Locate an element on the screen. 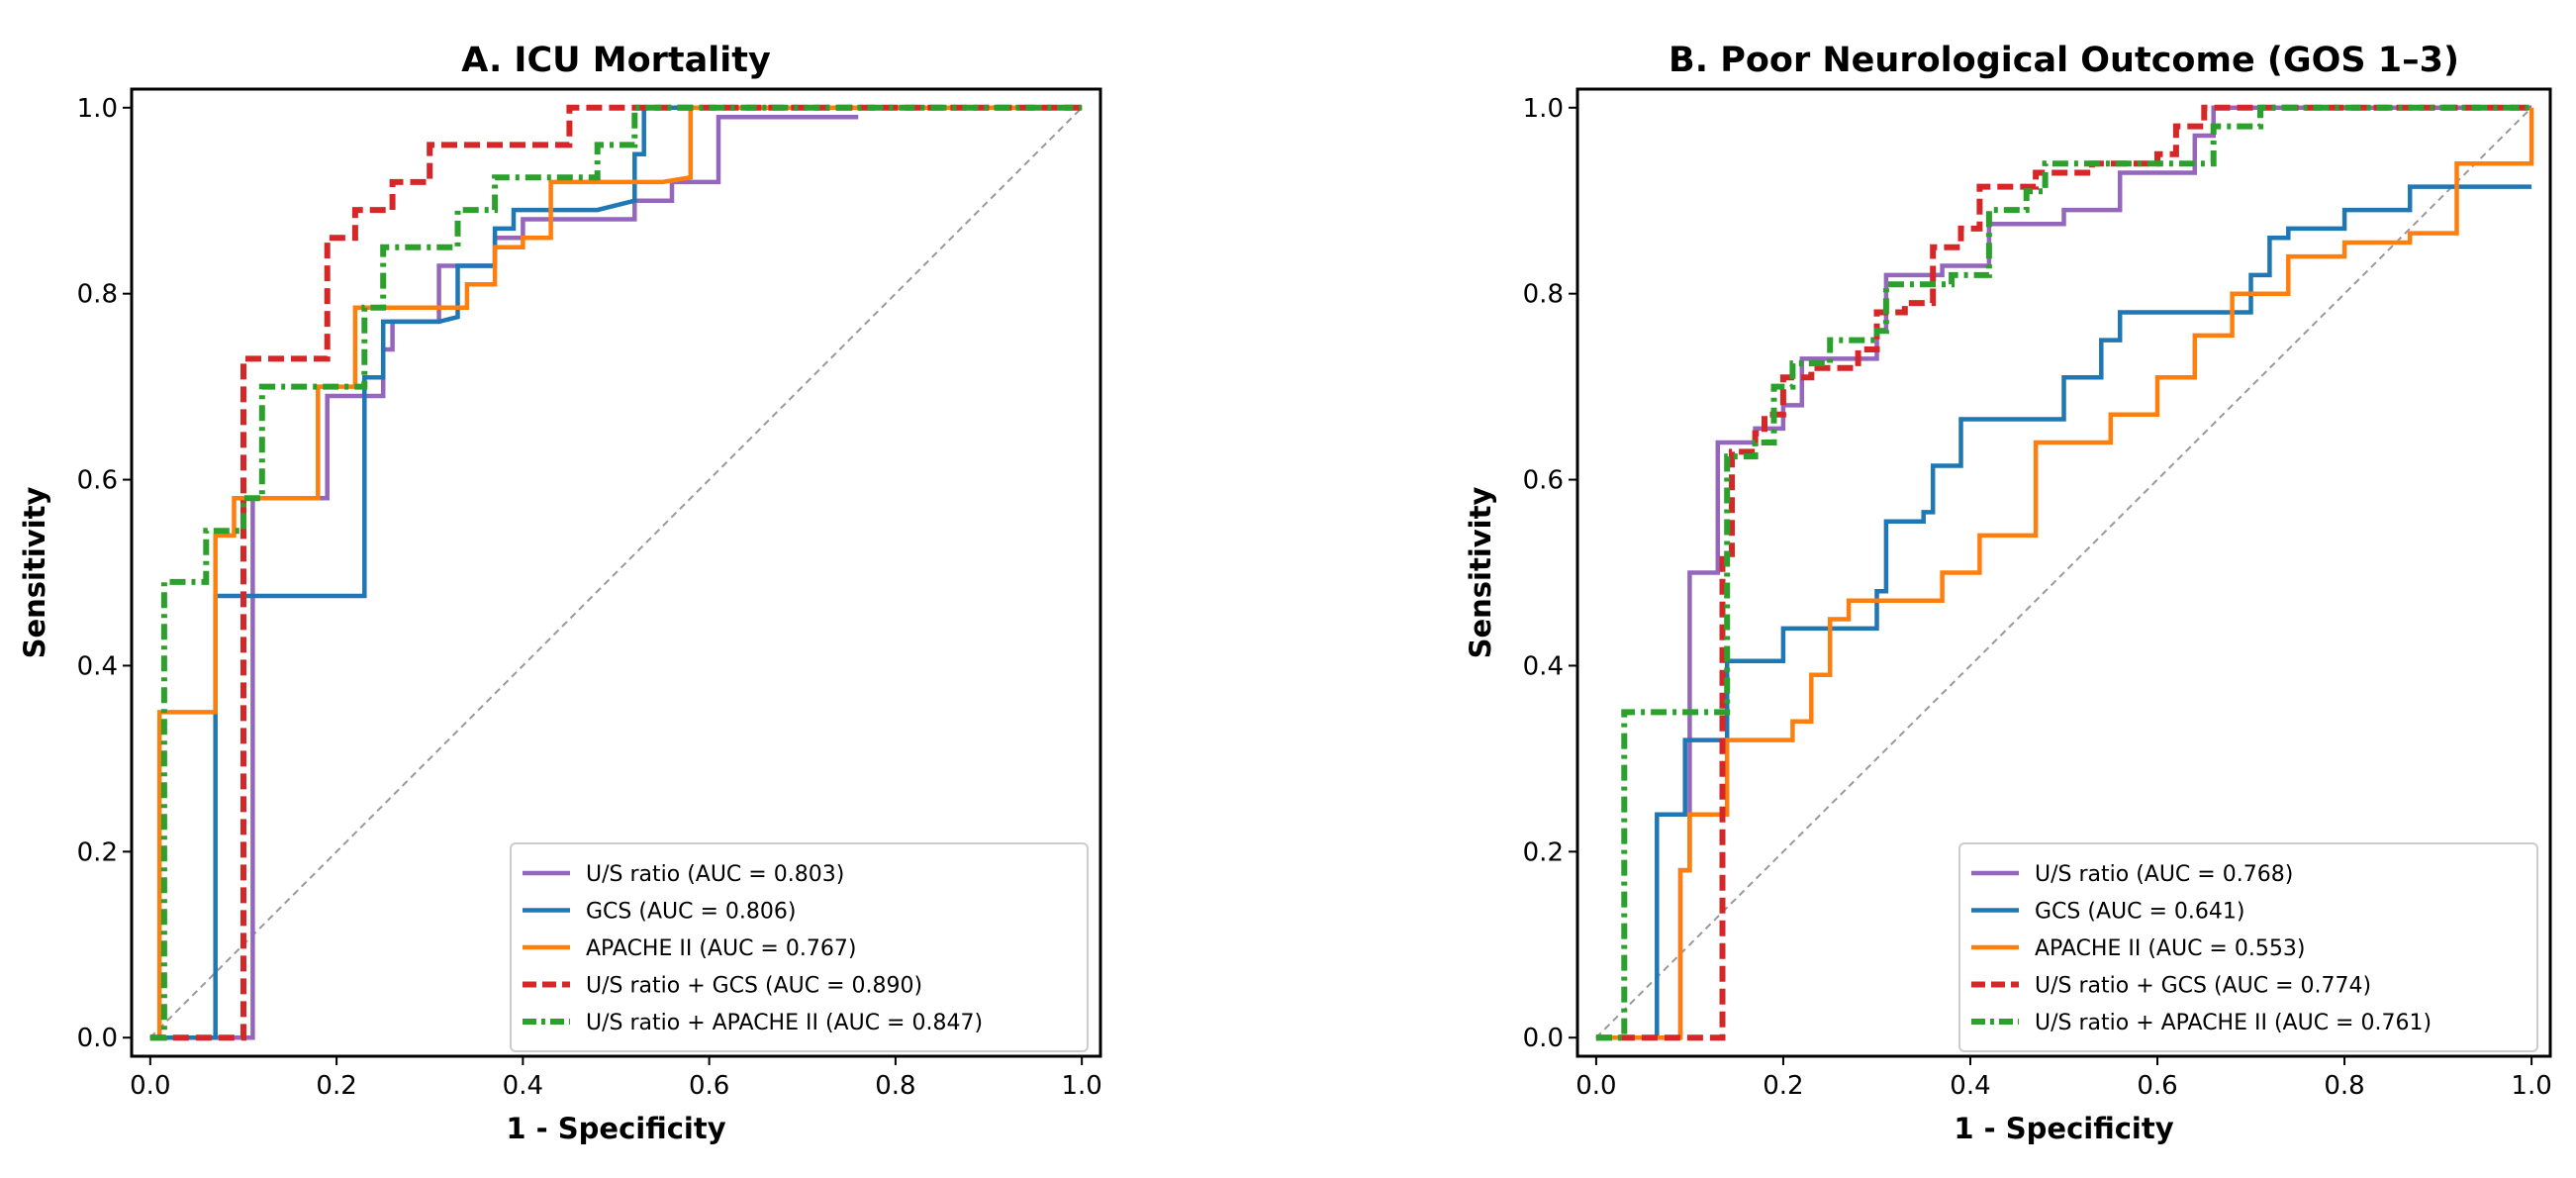 The width and height of the screenshot is (2576, 1178). legend-entry: APACHE II (AUC = 0.553) is located at coordinates (2170, 949).